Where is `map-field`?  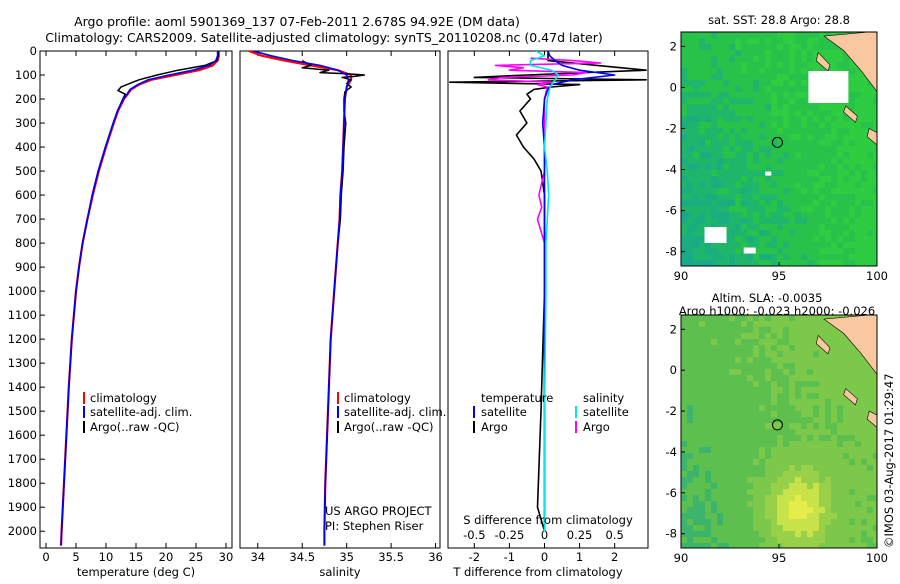
map-field is located at coordinates (779, 431).